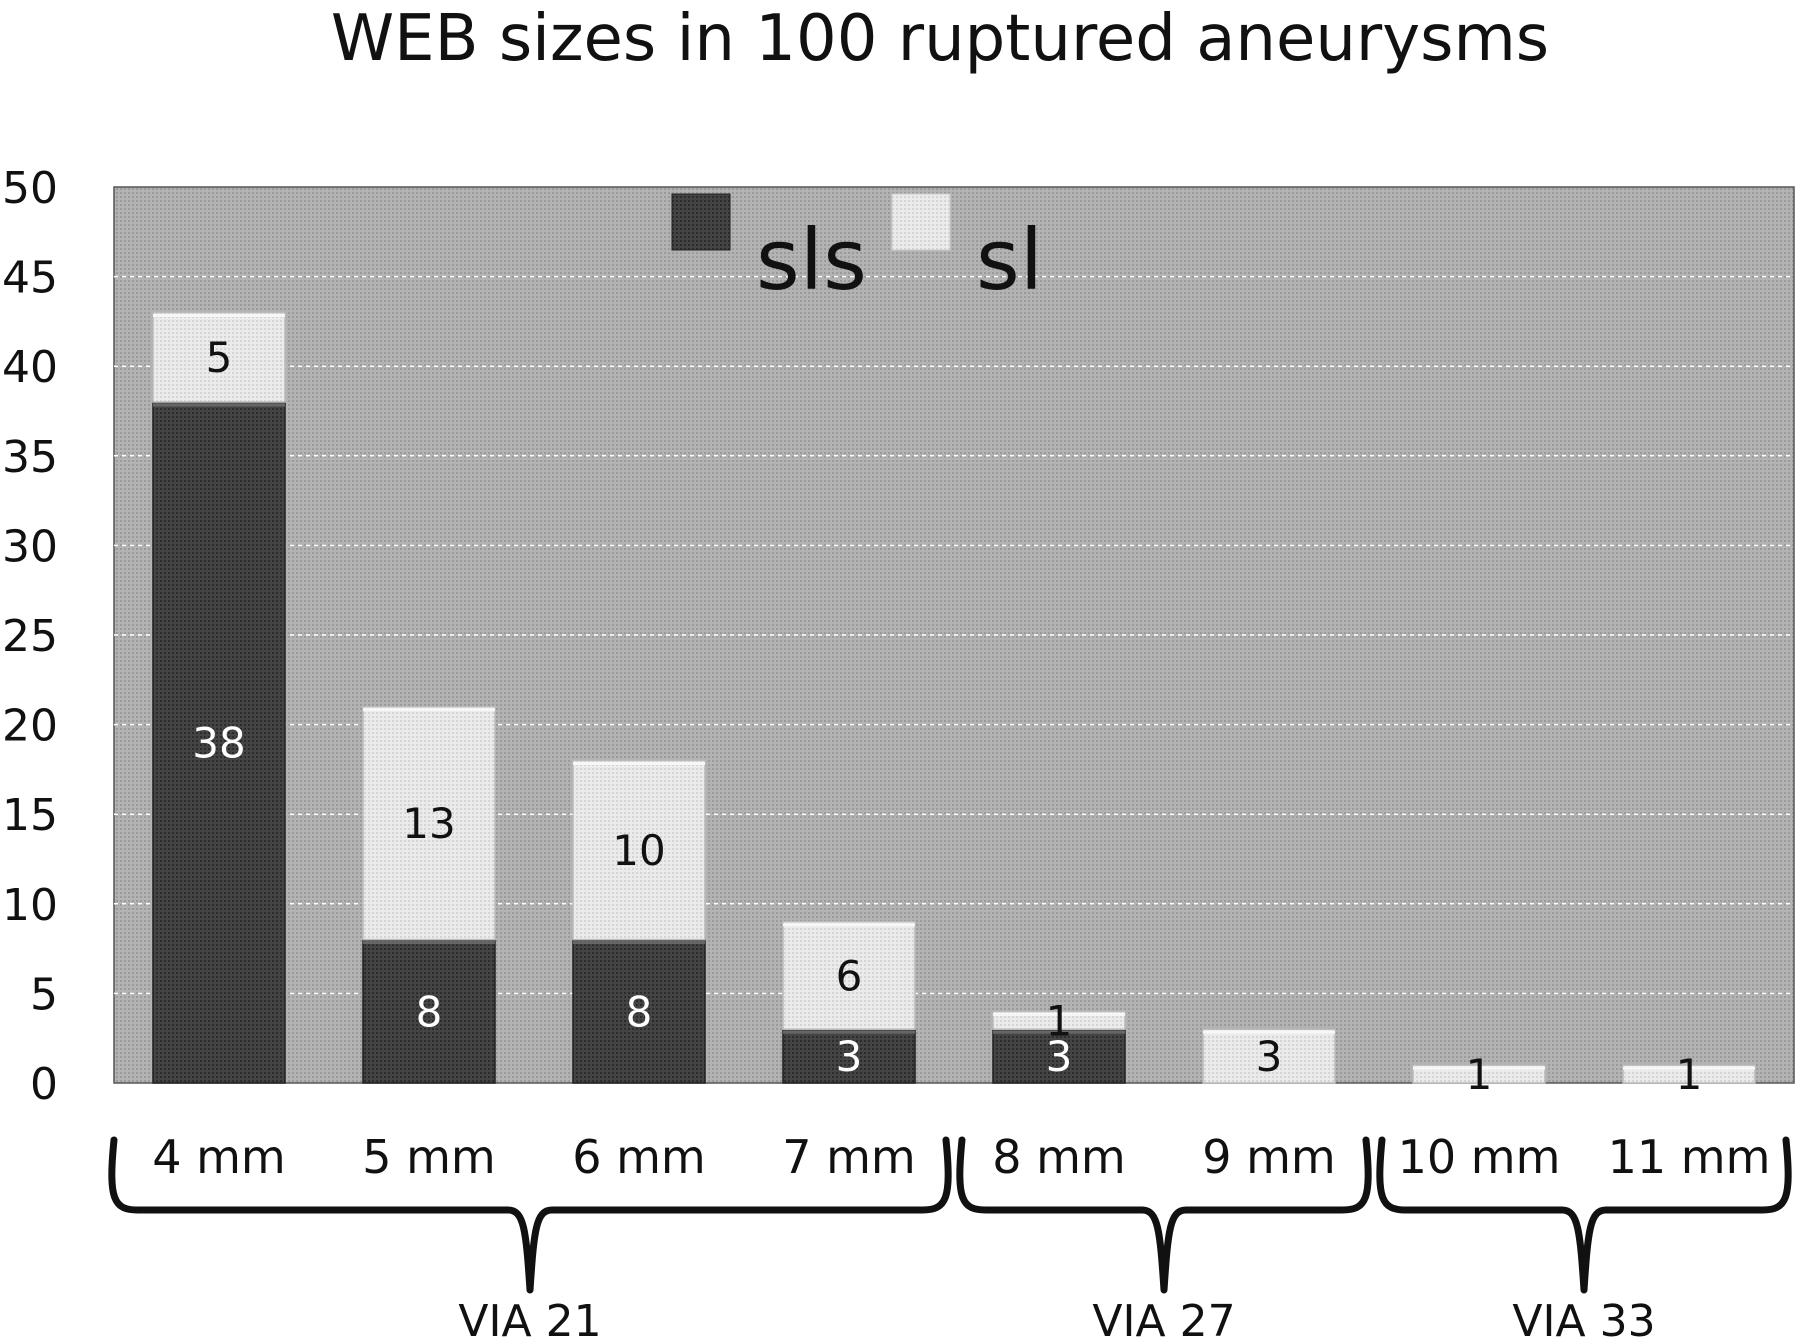 This screenshot has width=1800, height=1344. Describe the element at coordinates (30, 278) in the screenshot. I see `y-tick-label: 45` at that location.